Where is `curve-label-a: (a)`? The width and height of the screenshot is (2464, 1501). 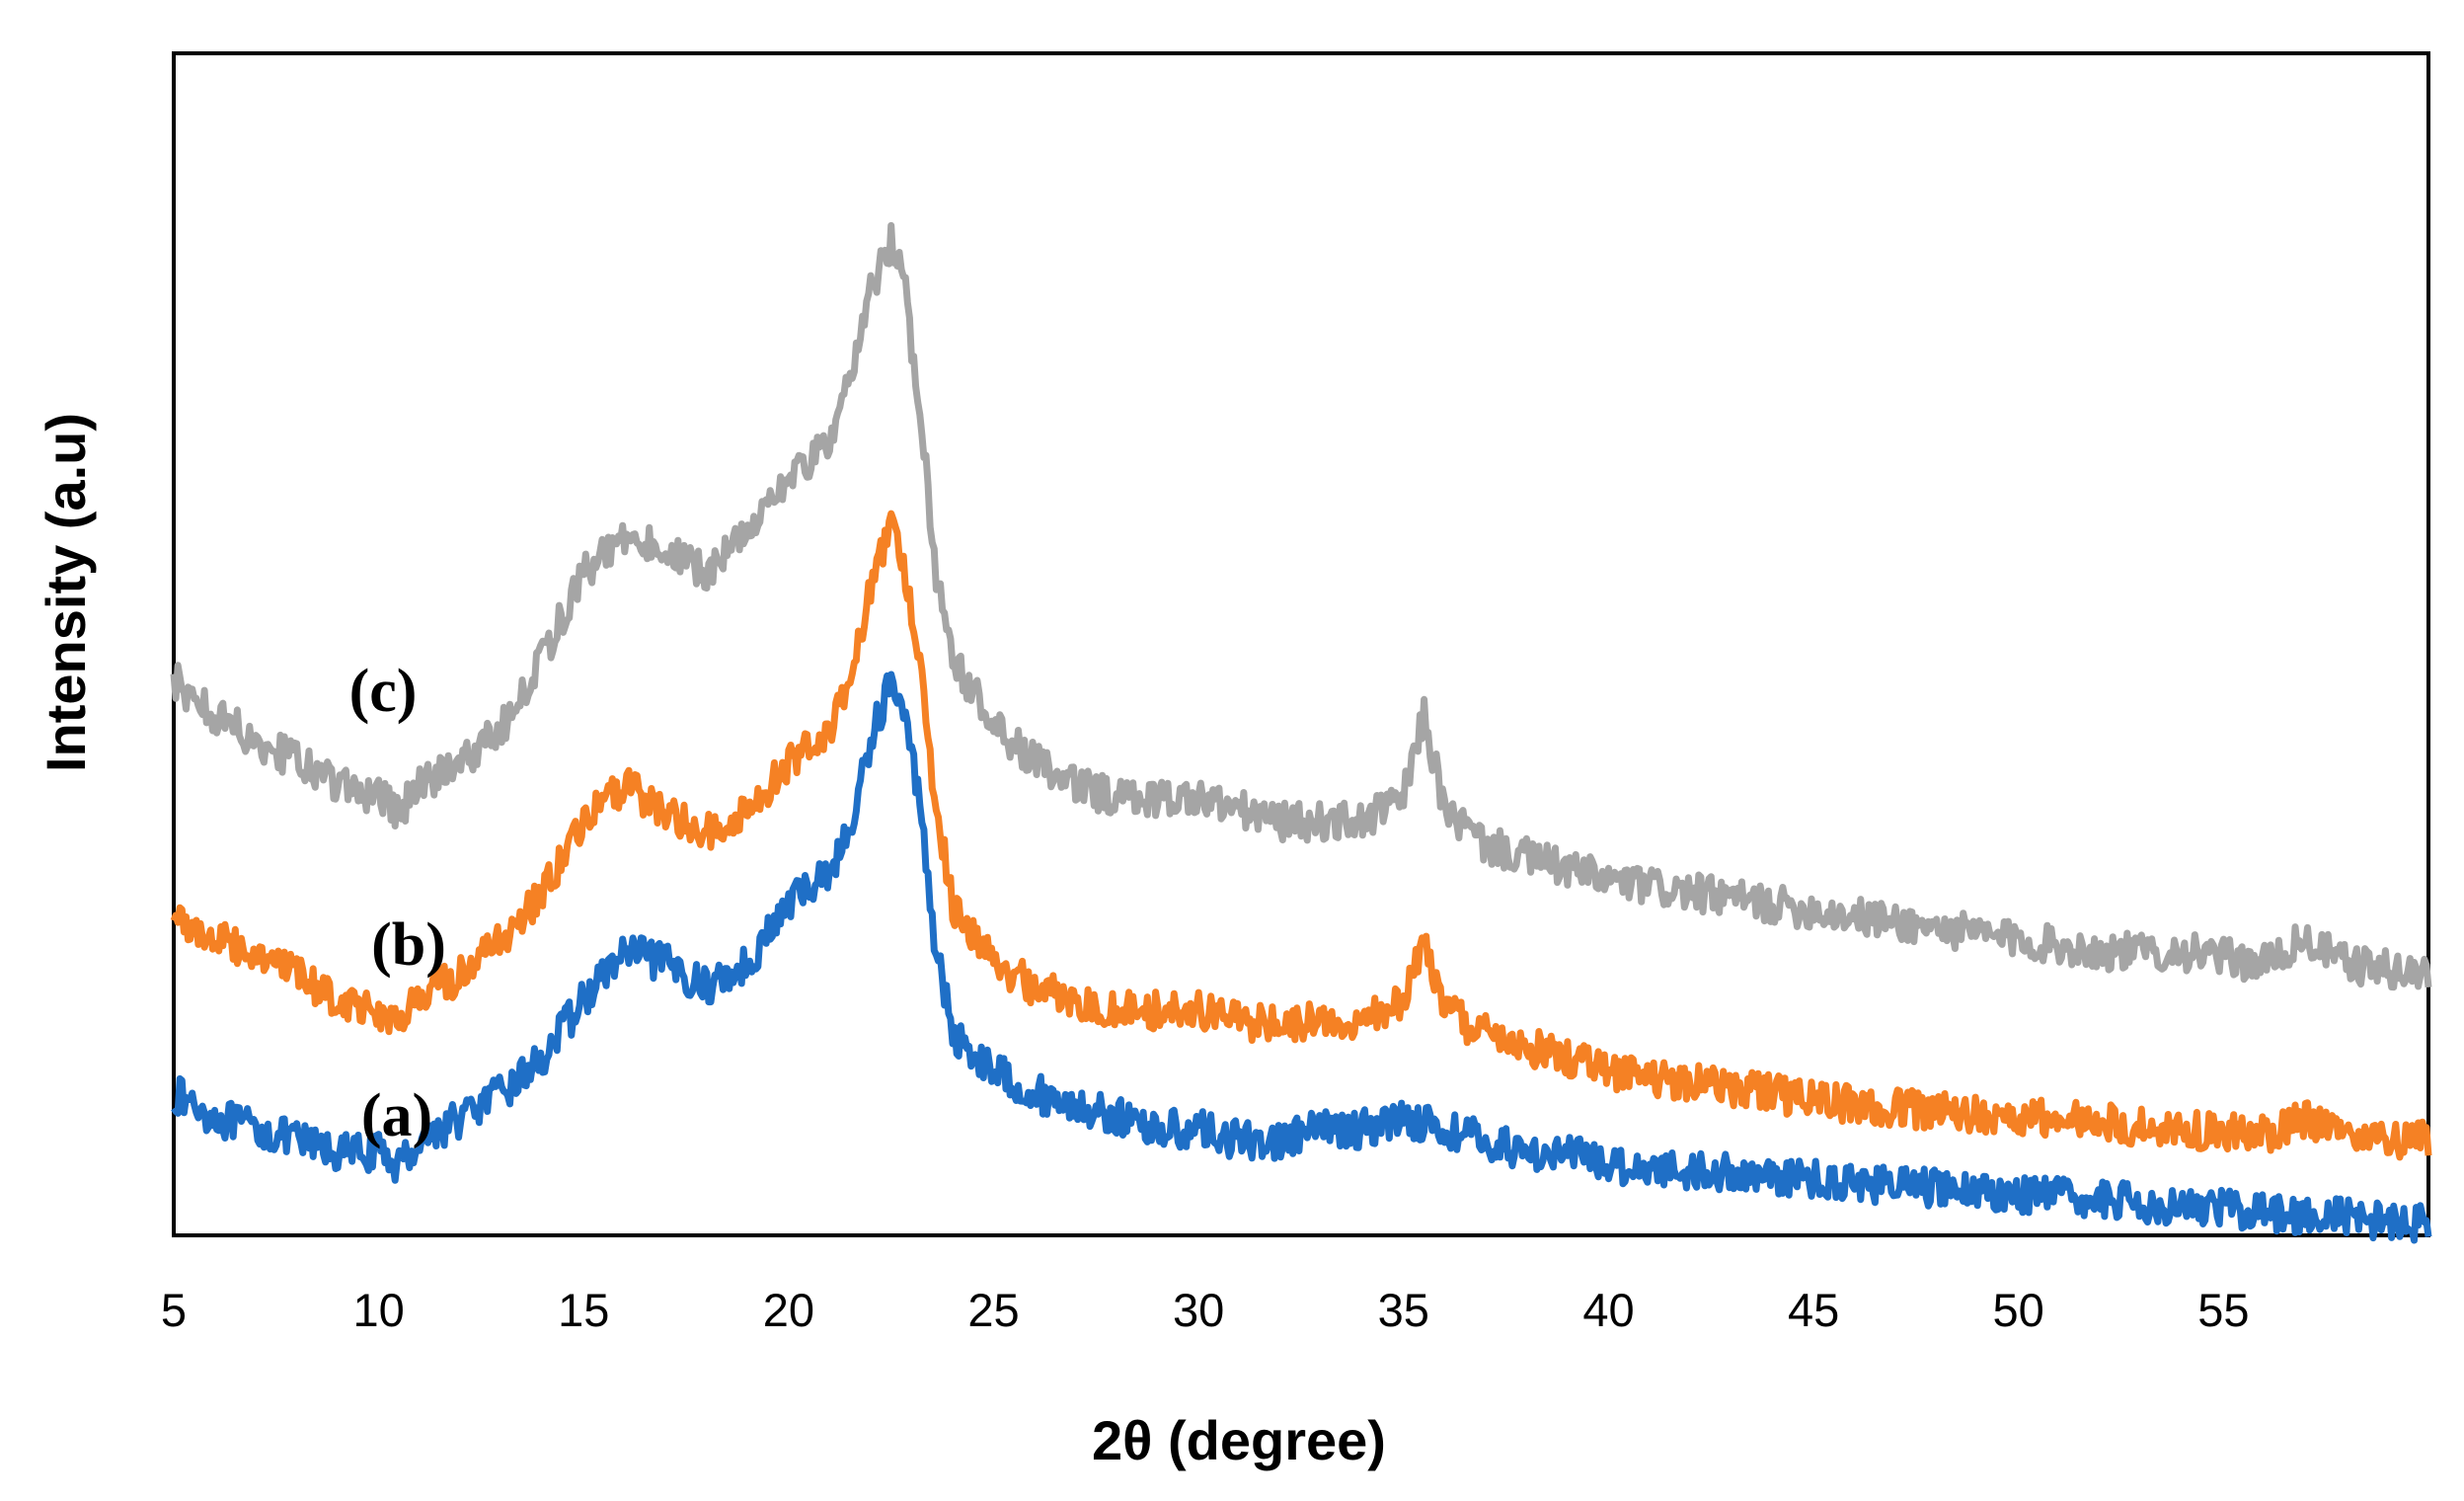
curve-label-a: (a) is located at coordinates (396, 1115).